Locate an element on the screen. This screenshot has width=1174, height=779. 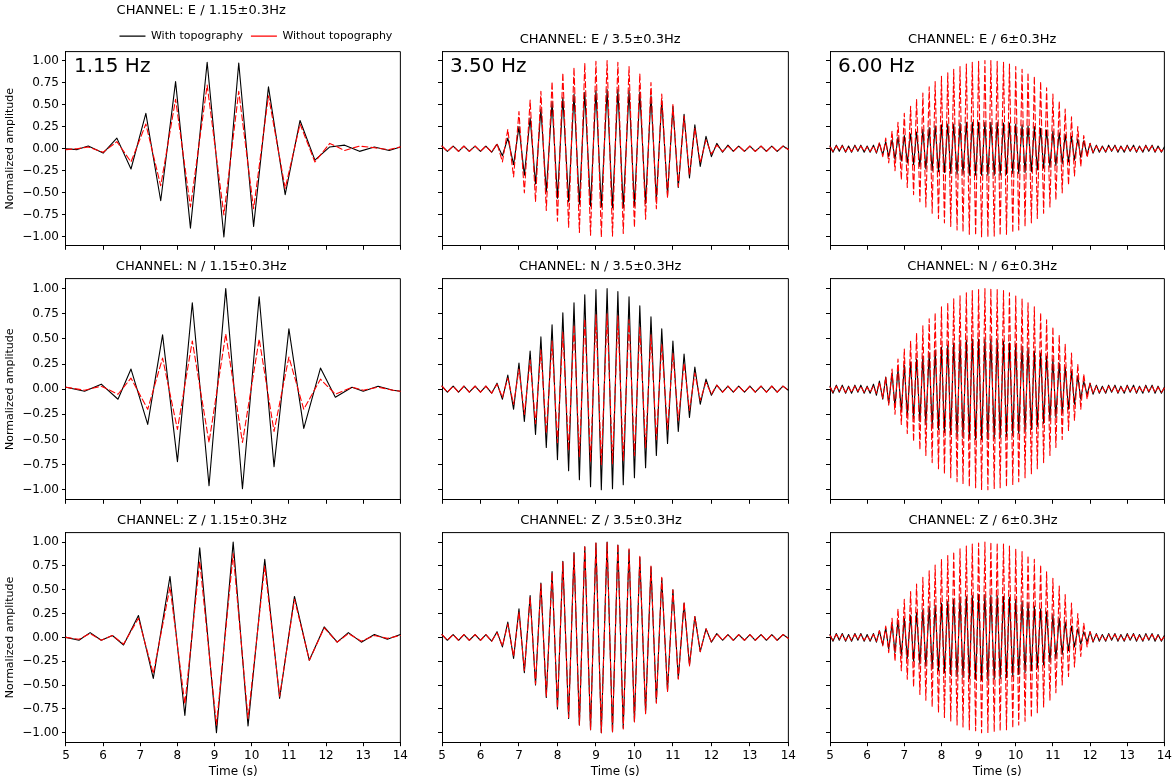
chart-title: CHANNEL: E / 3.5±0.3Hz is located at coordinates (600, 39).